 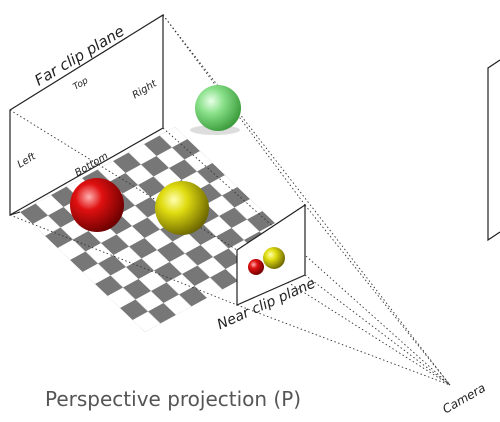 What do you see at coordinates (182, 208) in the screenshot?
I see `yellow-sphere` at bounding box center [182, 208].